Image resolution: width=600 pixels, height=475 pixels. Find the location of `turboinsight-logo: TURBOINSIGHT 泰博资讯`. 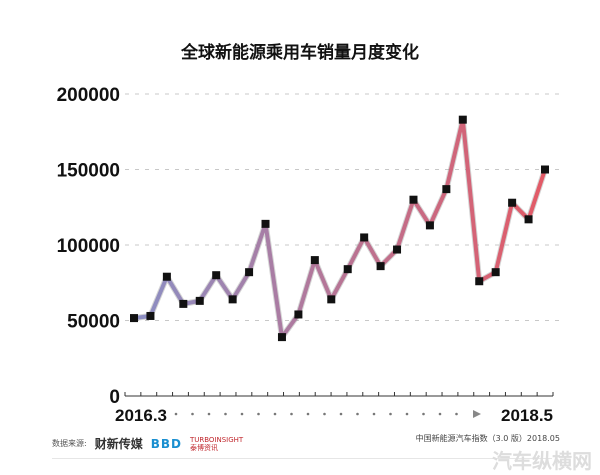

turboinsight-logo: TURBOINSIGHT 泰博资讯 is located at coordinates (216, 444).